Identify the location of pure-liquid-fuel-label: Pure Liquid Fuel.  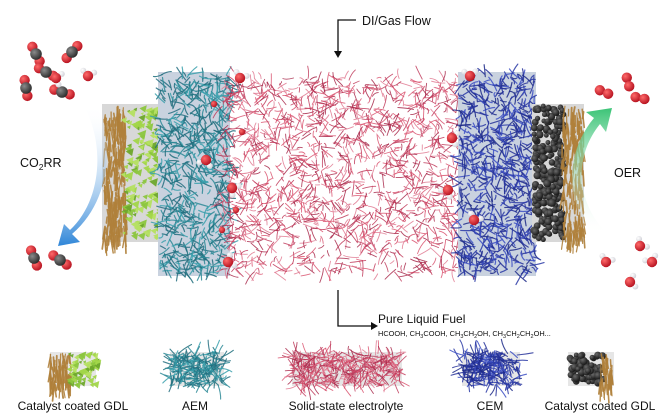
(421, 319).